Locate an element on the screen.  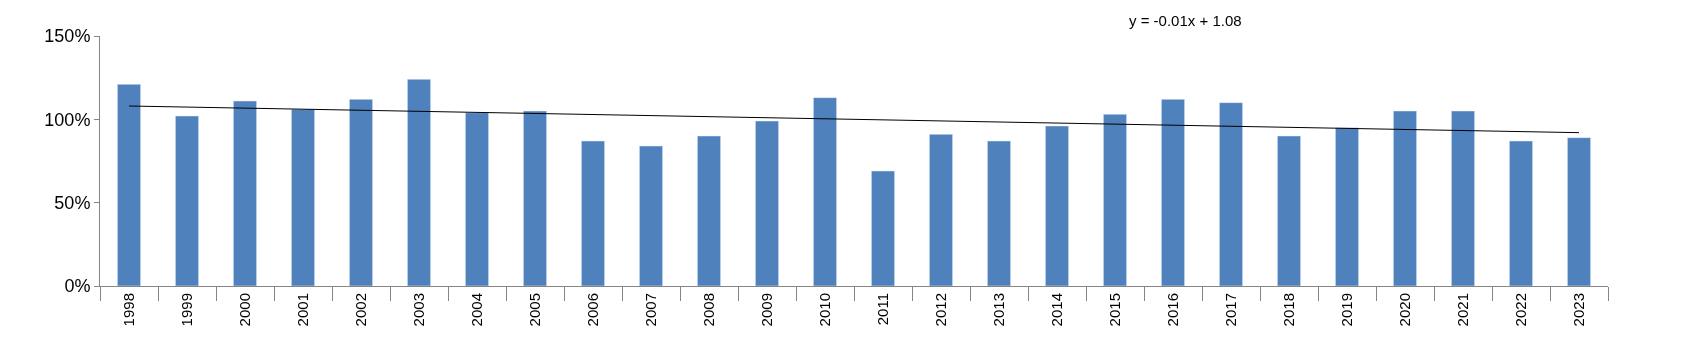
x-tick-label: 2009 is located at coordinates (766, 310).